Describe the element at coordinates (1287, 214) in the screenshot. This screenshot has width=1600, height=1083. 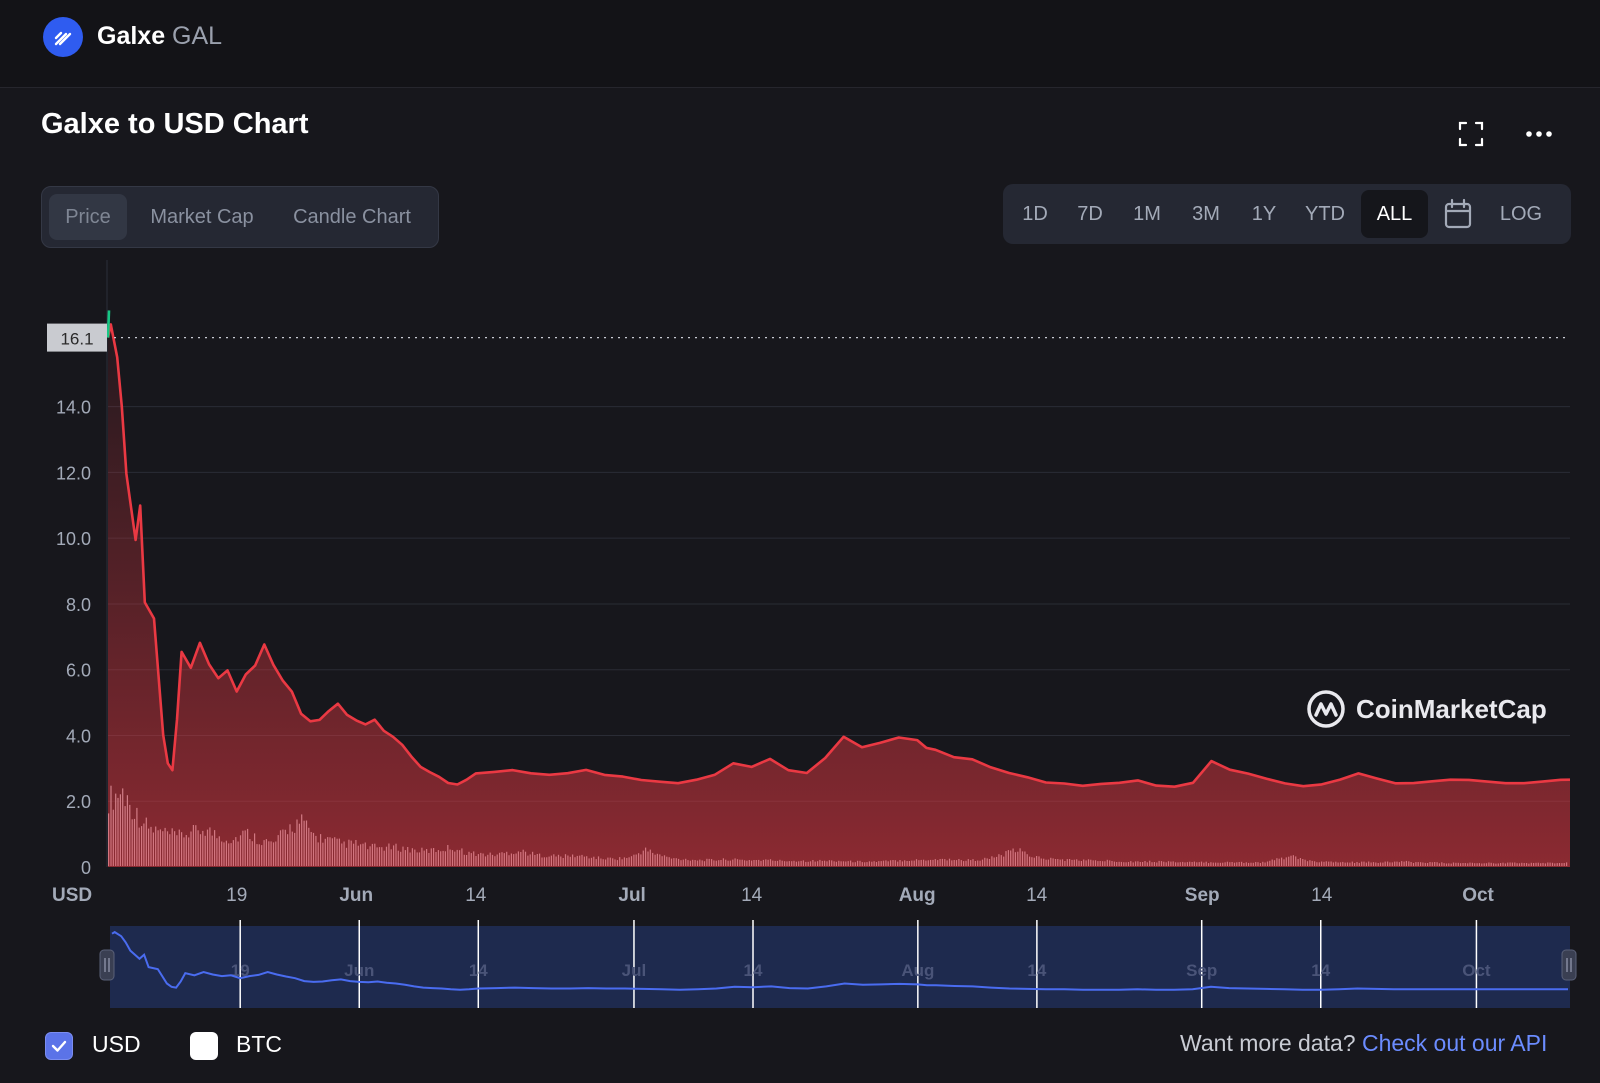
I see `time-range-selector: 1D 7D 1M 3M 1Y YTD ALL LOG` at that location.